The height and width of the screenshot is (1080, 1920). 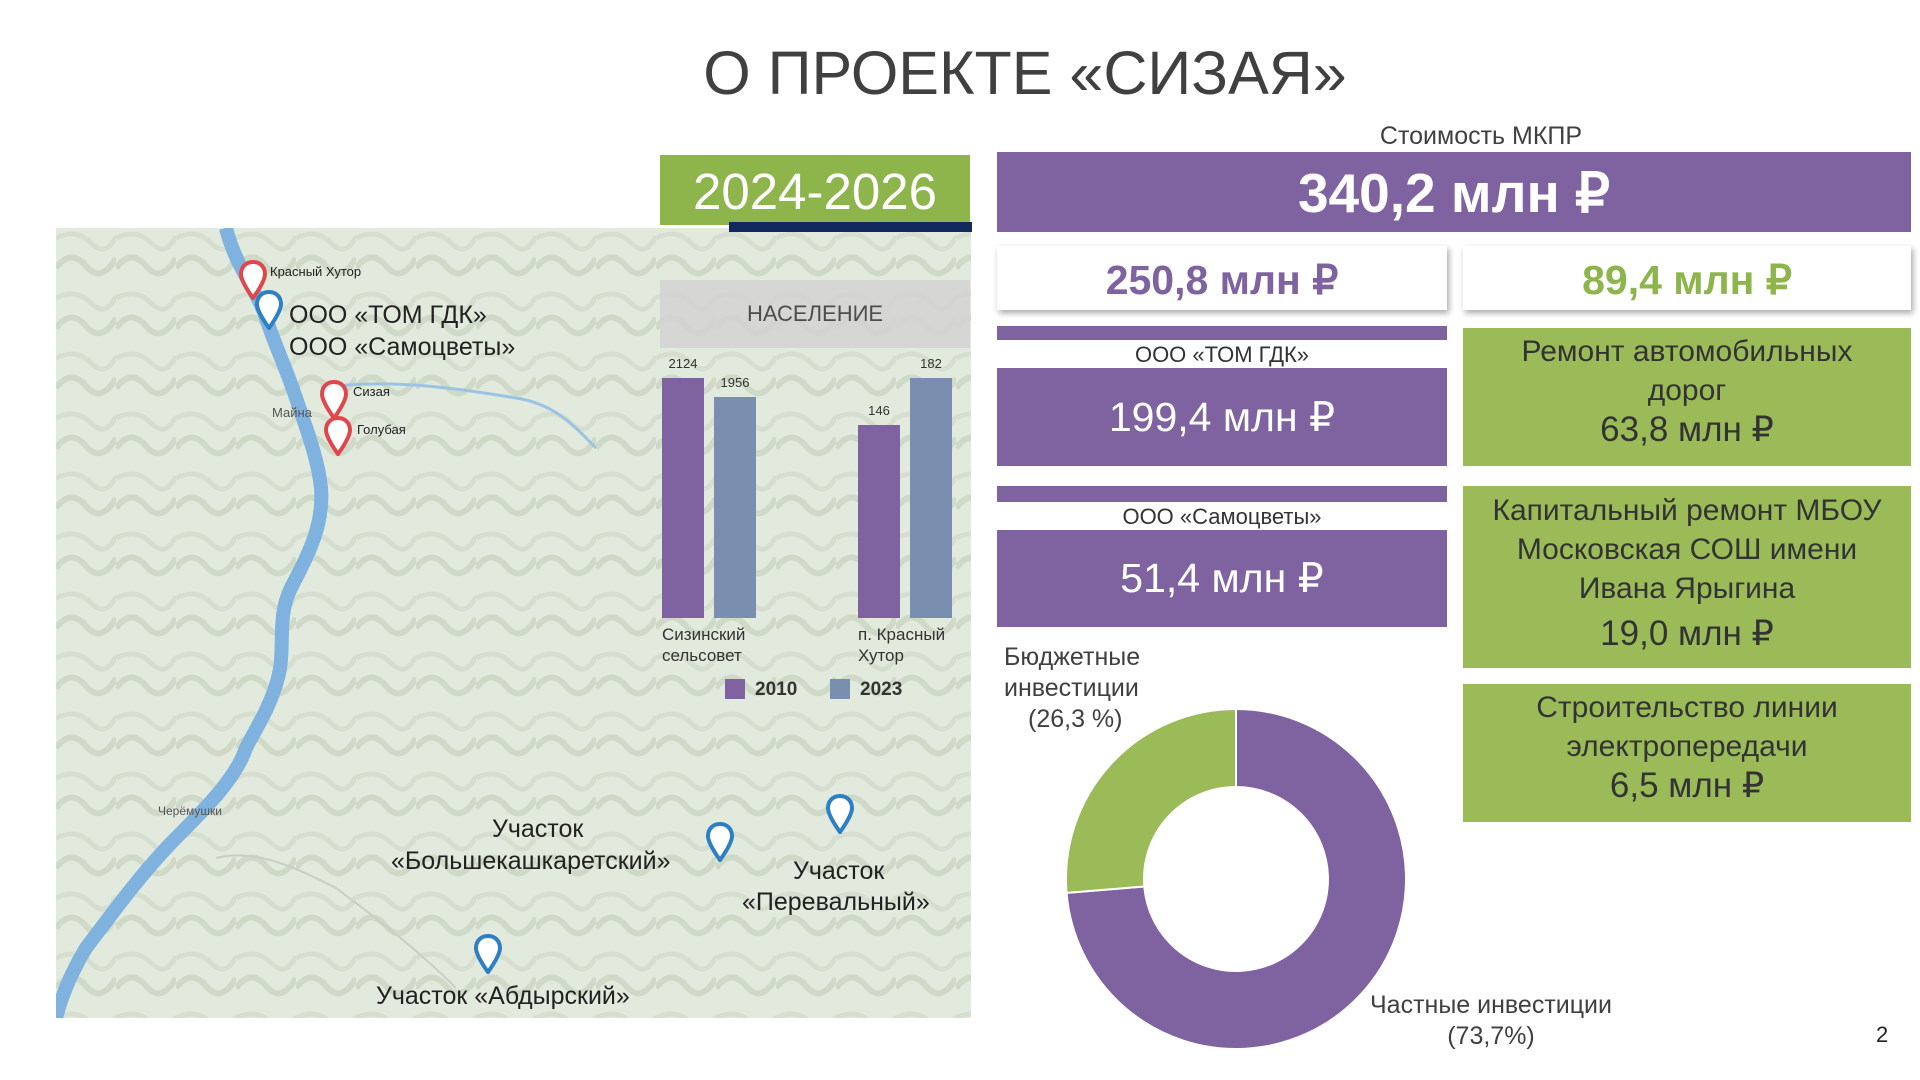 What do you see at coordinates (683, 363) in the screenshot?
I see `population-bar-value: 2124` at bounding box center [683, 363].